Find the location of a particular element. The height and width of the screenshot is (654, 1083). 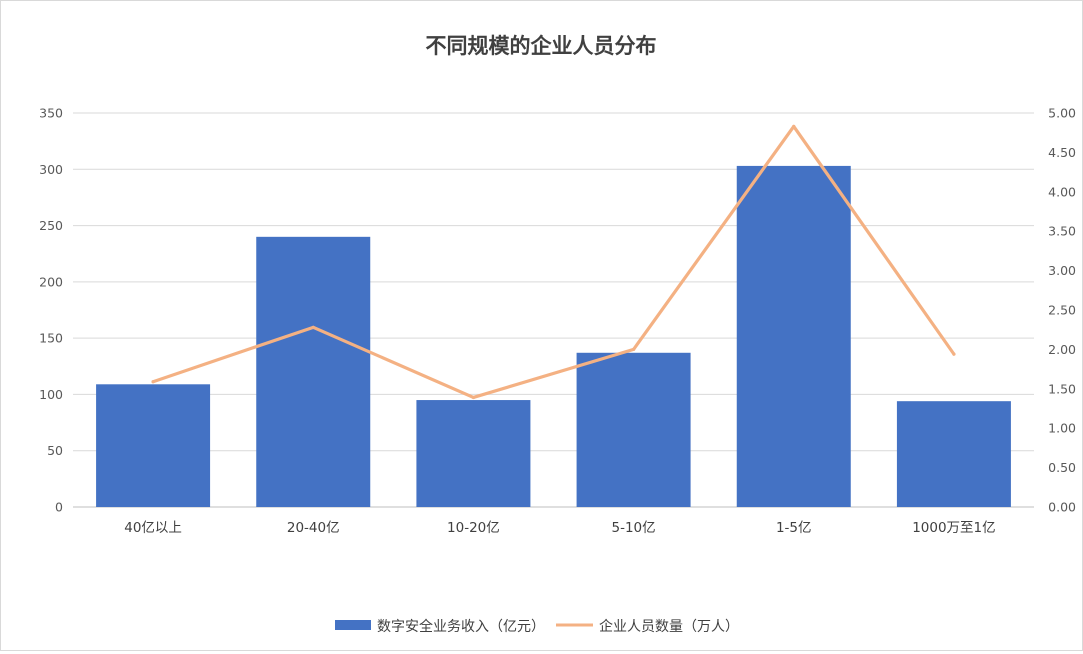

category-label: 20-40亿 is located at coordinates (313, 528).